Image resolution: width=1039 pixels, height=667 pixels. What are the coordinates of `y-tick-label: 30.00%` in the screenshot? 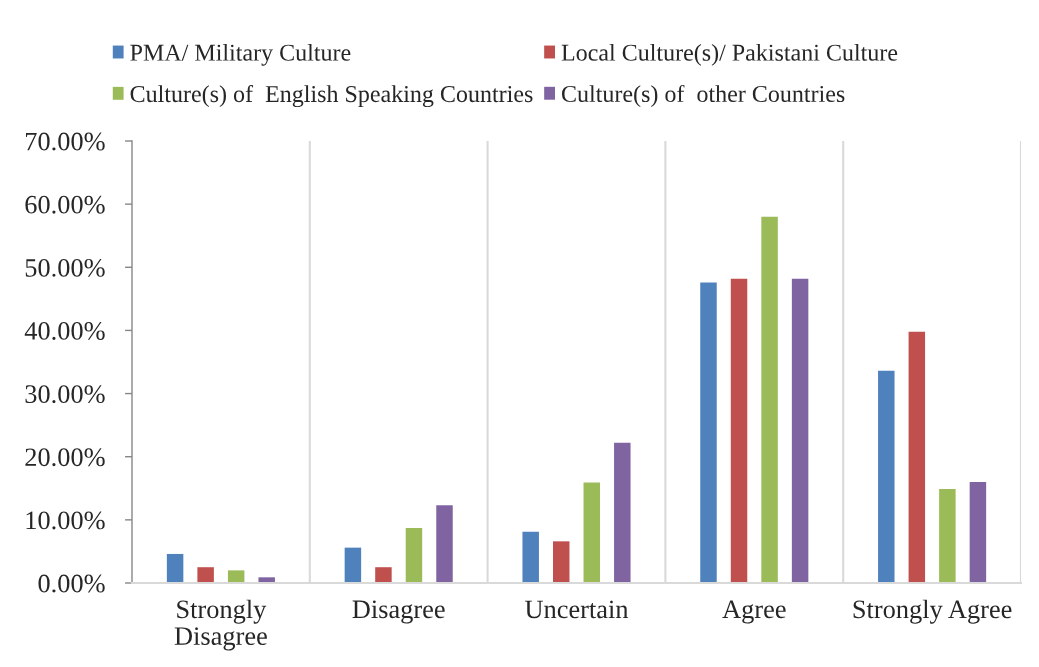 It's located at (65, 394).